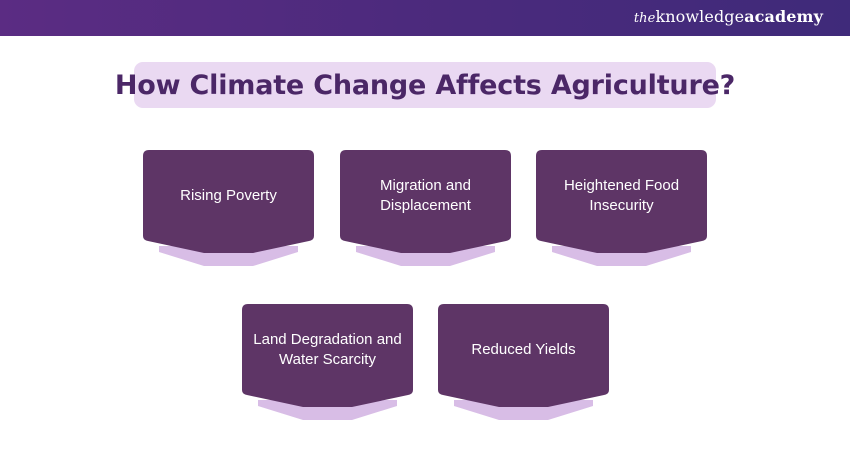  I want to click on logo-the: the, so click(644, 18).